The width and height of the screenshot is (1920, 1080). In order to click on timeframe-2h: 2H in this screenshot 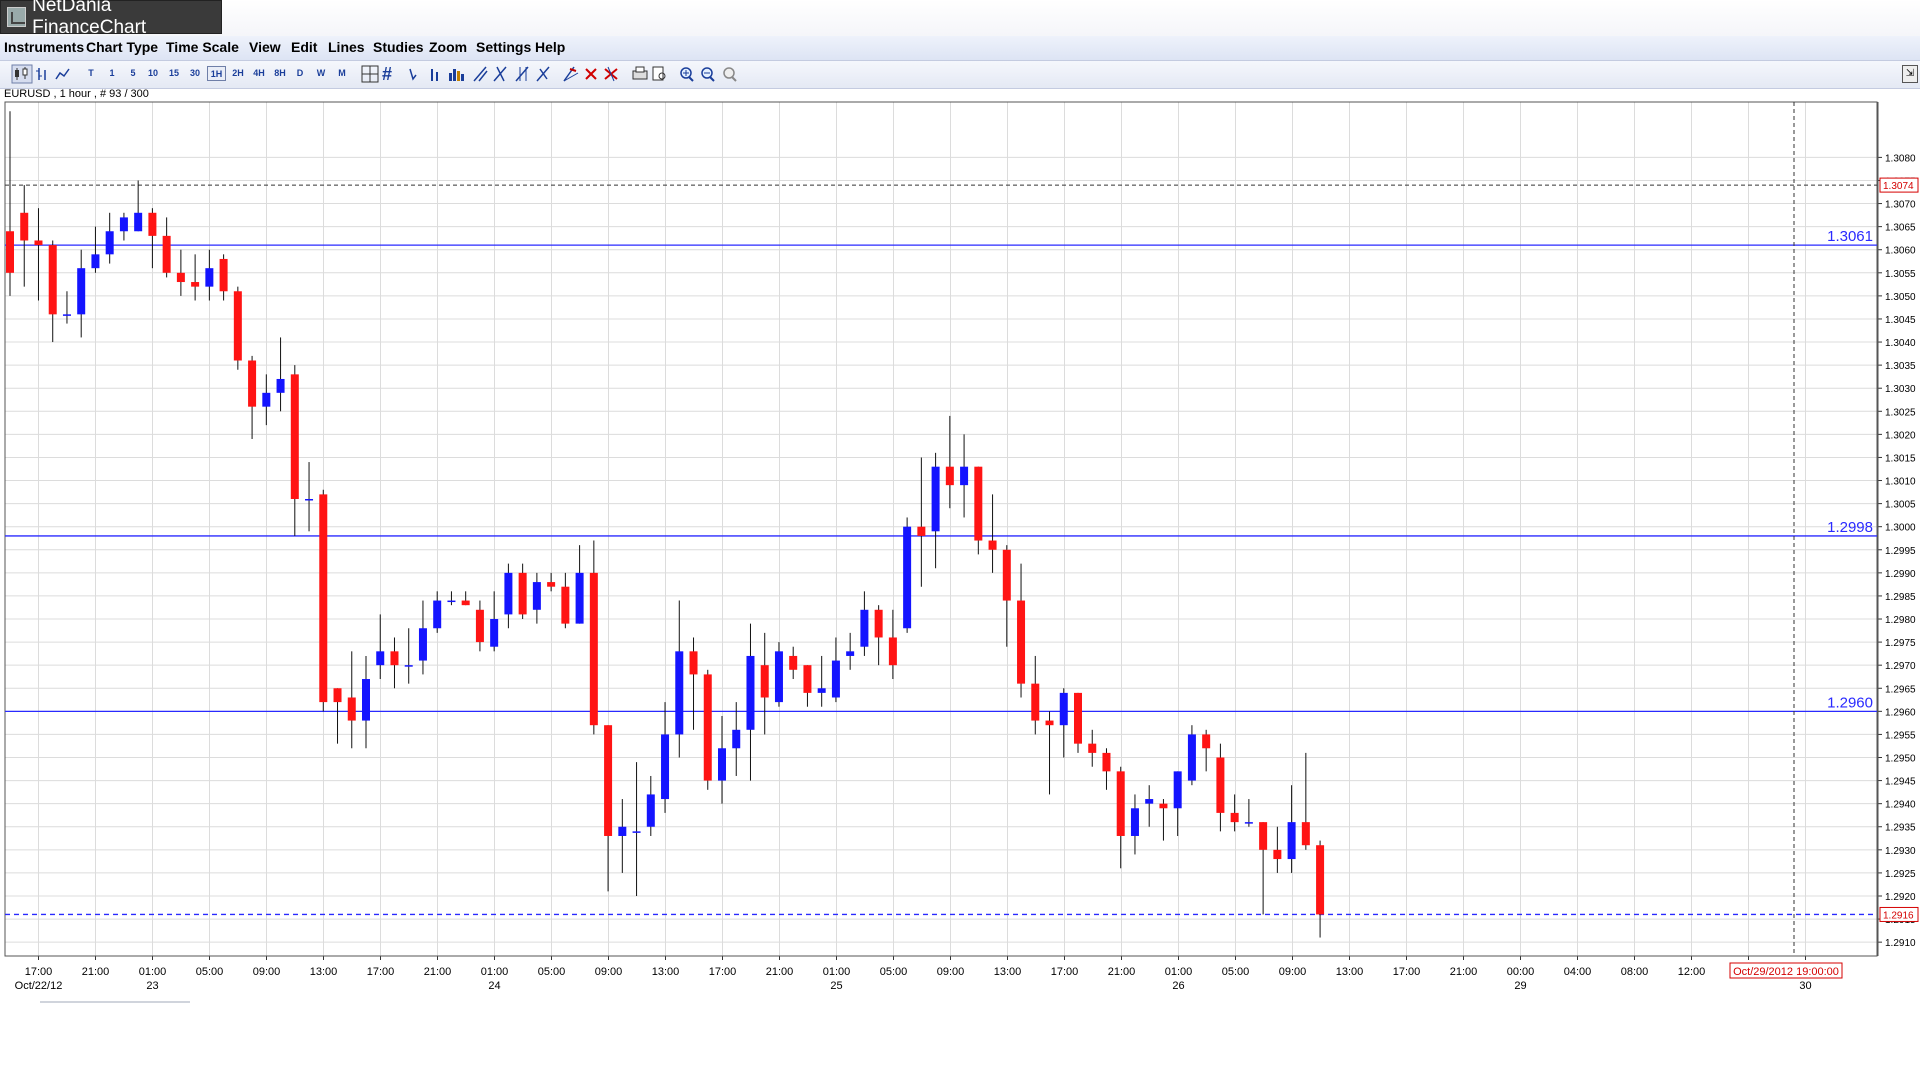, I will do `click(238, 73)`.